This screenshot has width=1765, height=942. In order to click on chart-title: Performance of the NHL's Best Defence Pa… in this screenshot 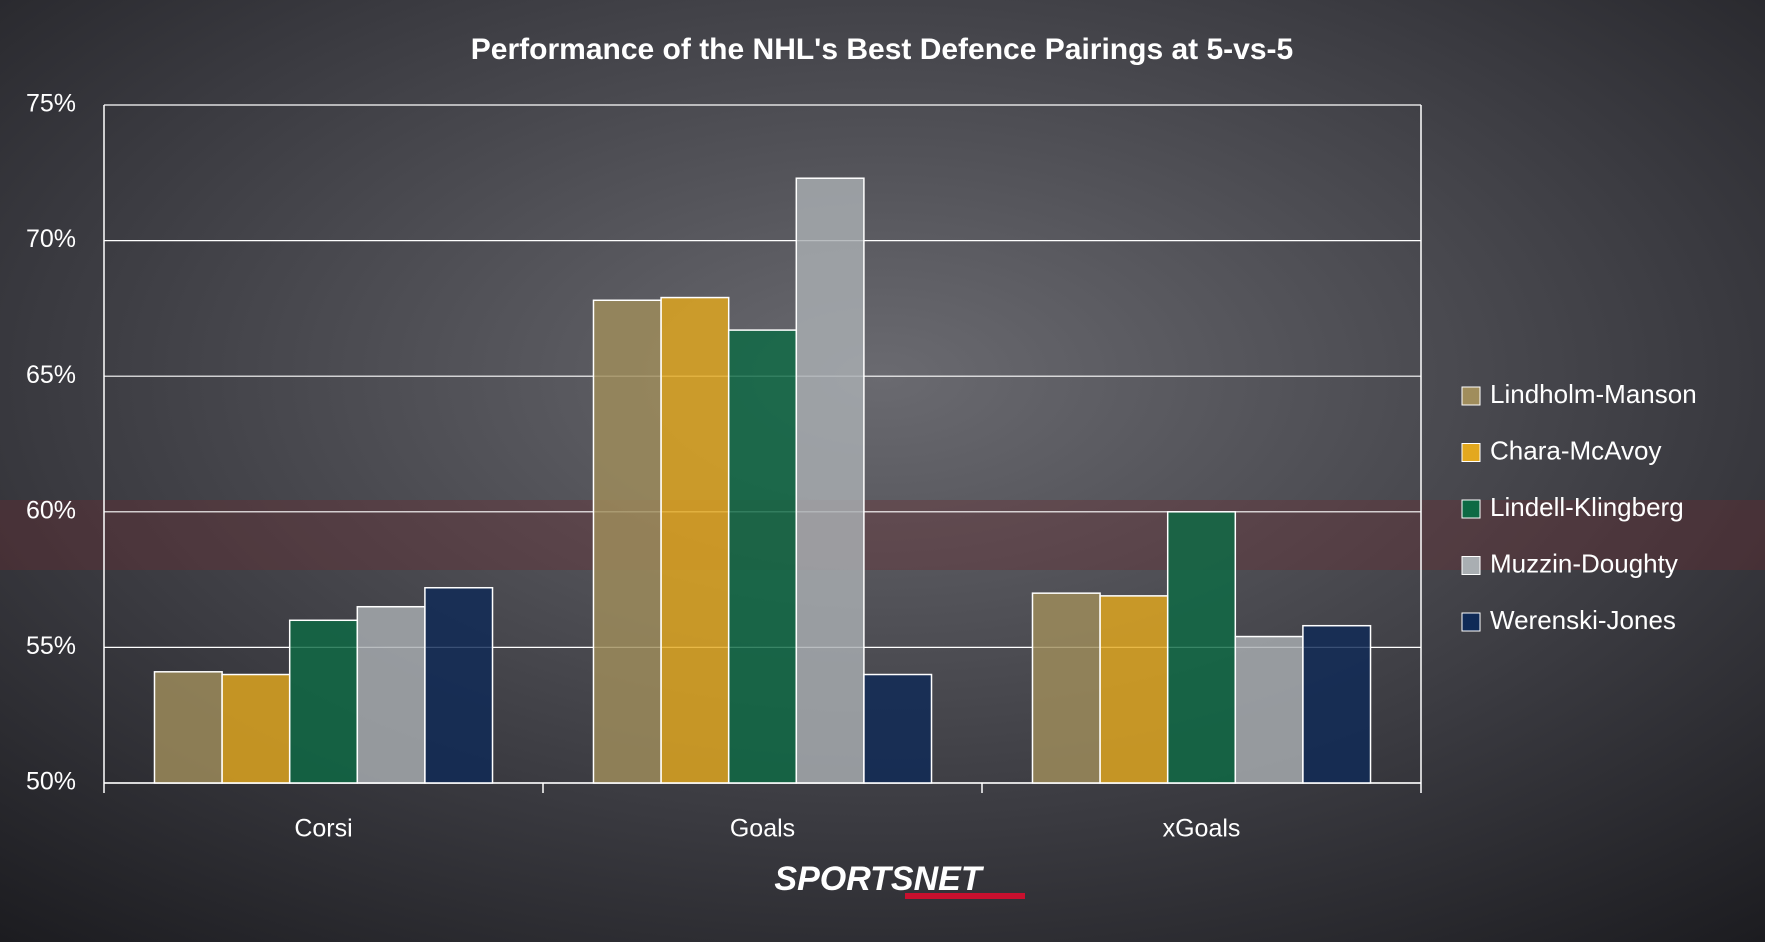, I will do `click(882, 49)`.